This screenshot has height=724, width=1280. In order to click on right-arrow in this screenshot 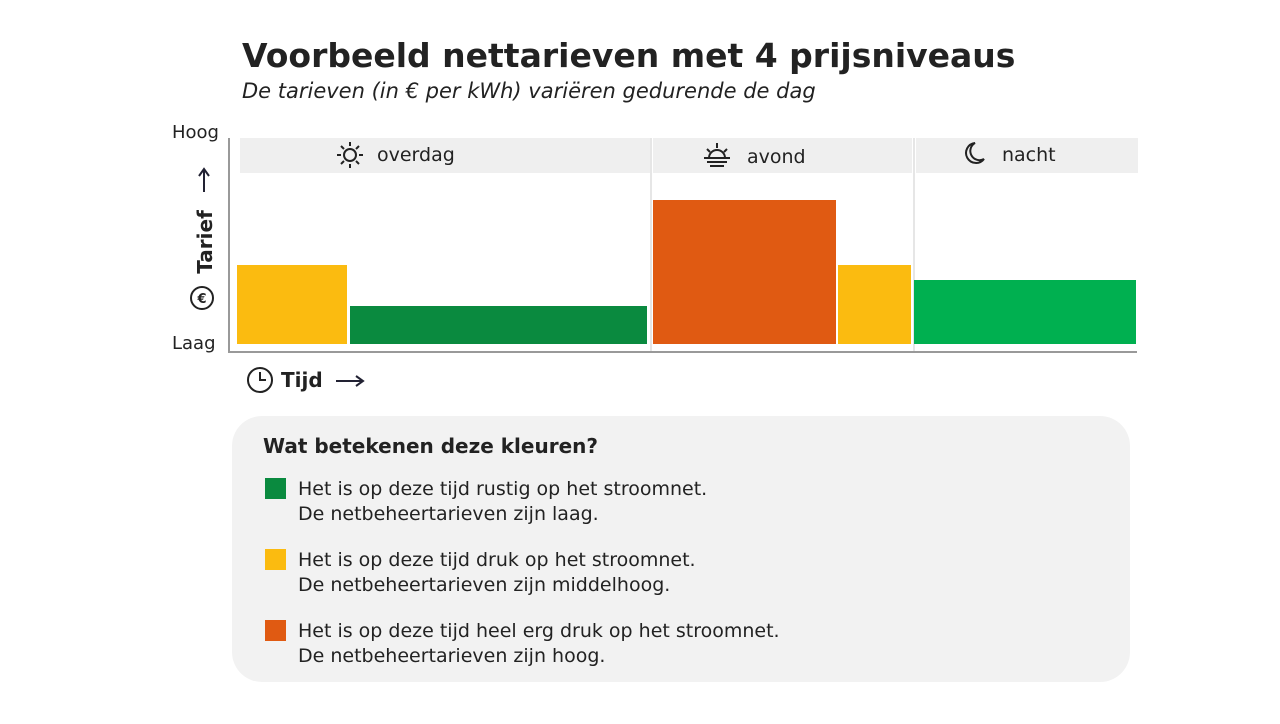, I will do `click(350, 381)`.